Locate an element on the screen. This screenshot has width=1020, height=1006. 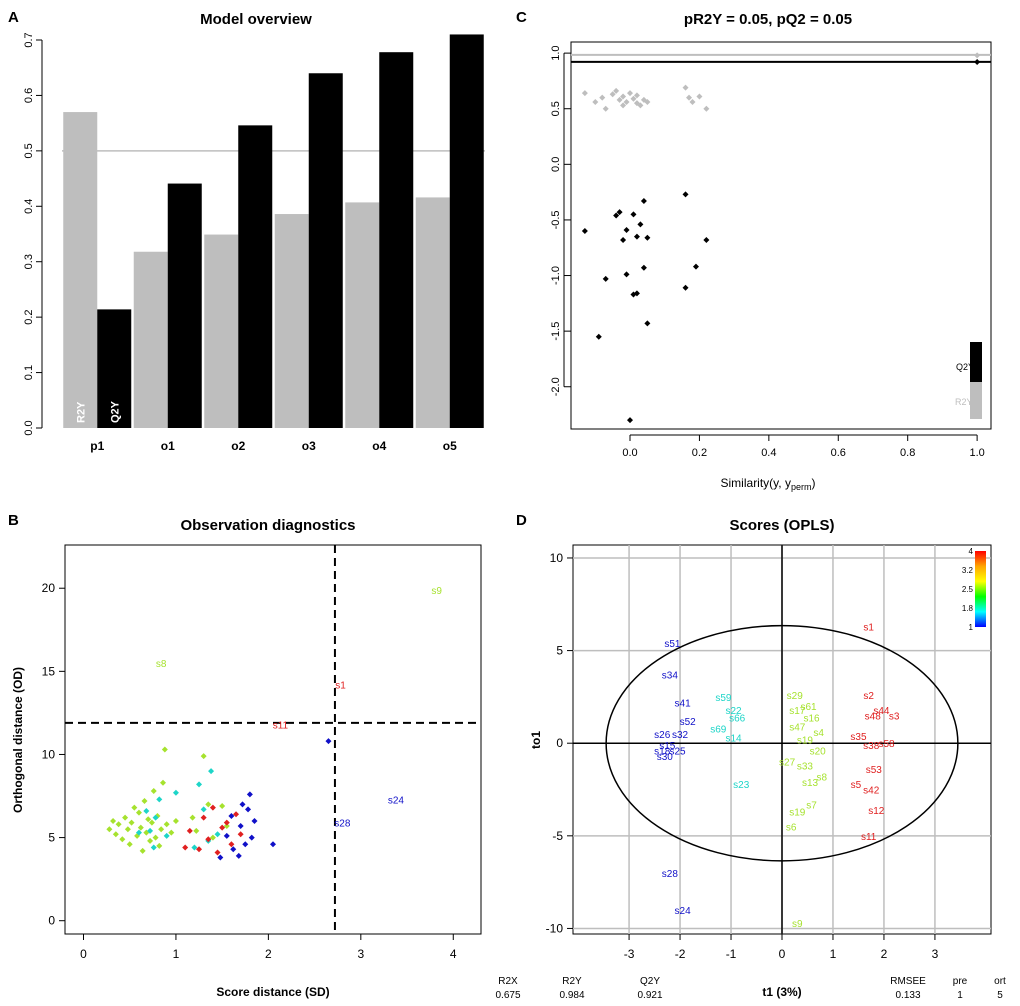
score-label-s12-11: s12 is located at coordinates (876, 811).